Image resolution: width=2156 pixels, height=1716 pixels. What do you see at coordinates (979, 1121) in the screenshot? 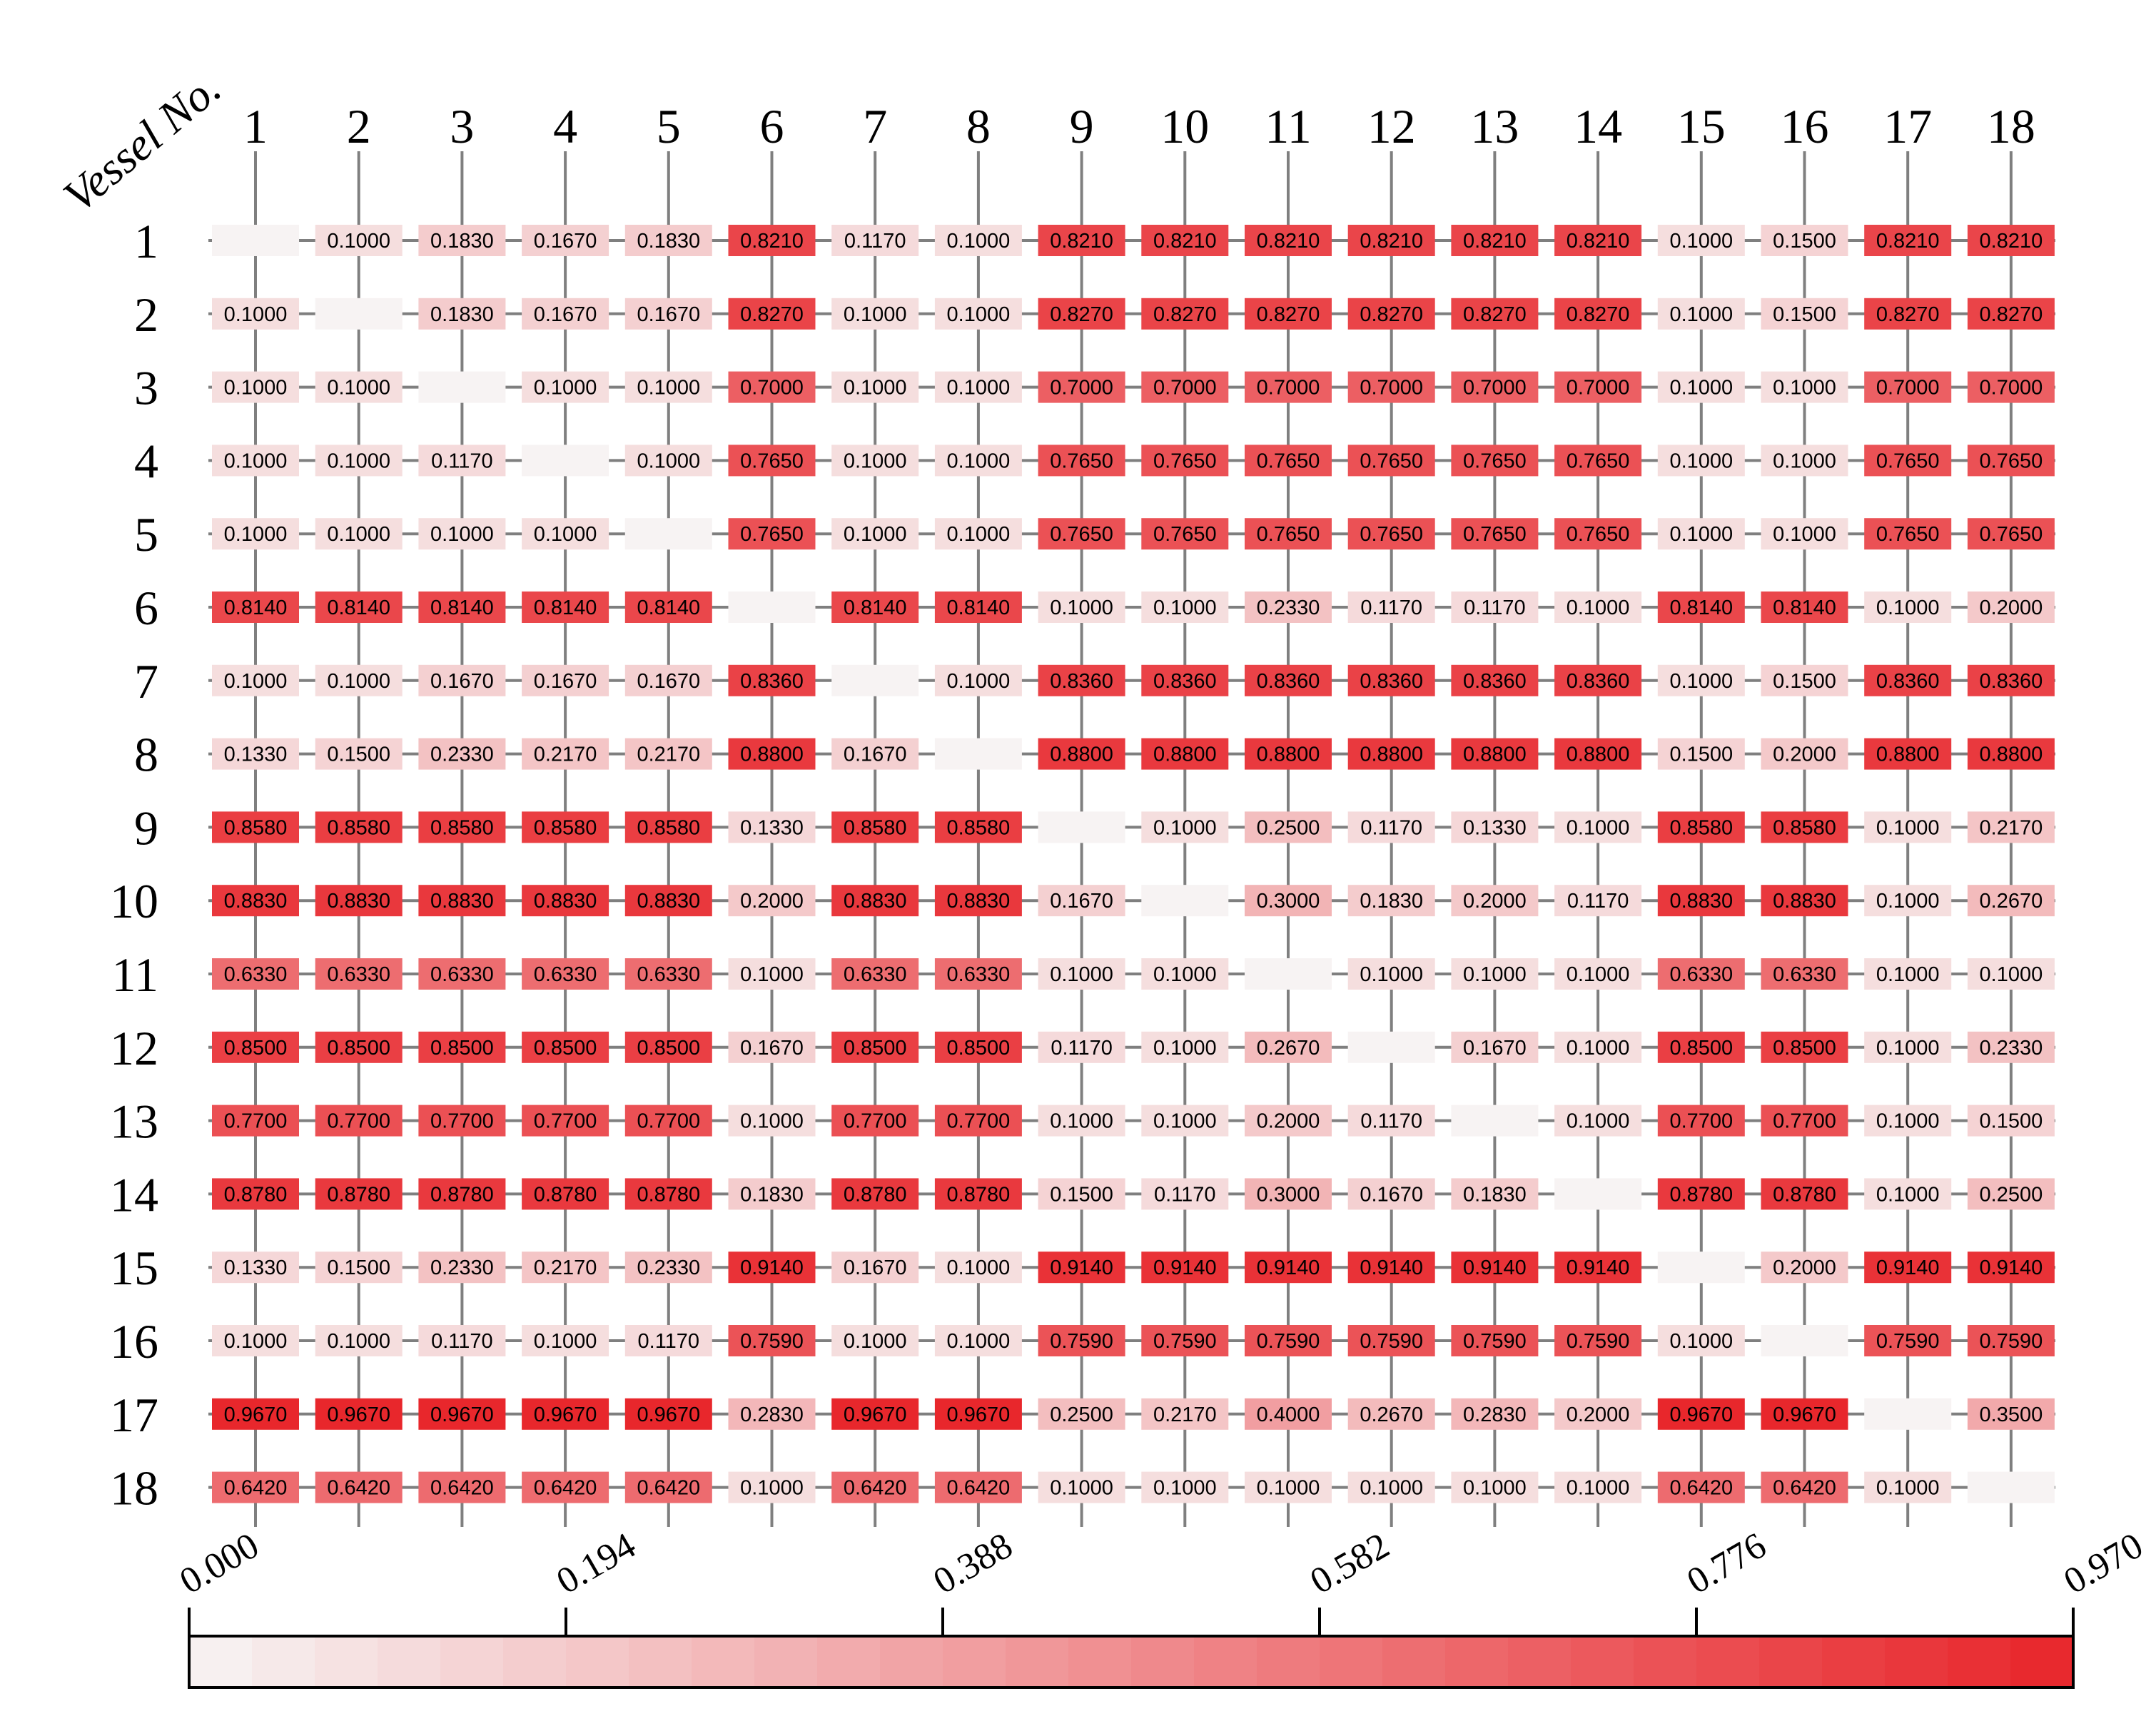
I see `cell-value-label: 0.7700` at bounding box center [979, 1121].